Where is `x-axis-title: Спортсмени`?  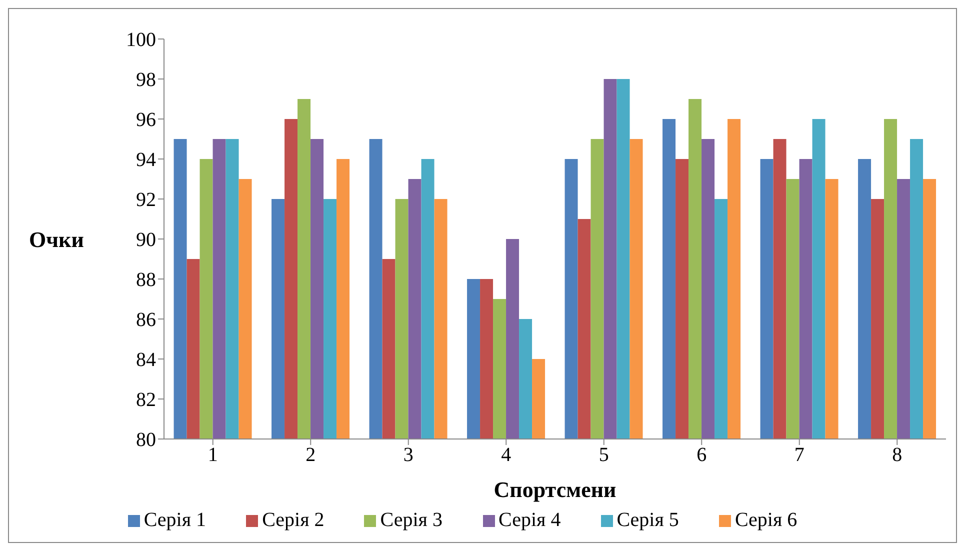
x-axis-title: Спортсмени is located at coordinates (555, 489).